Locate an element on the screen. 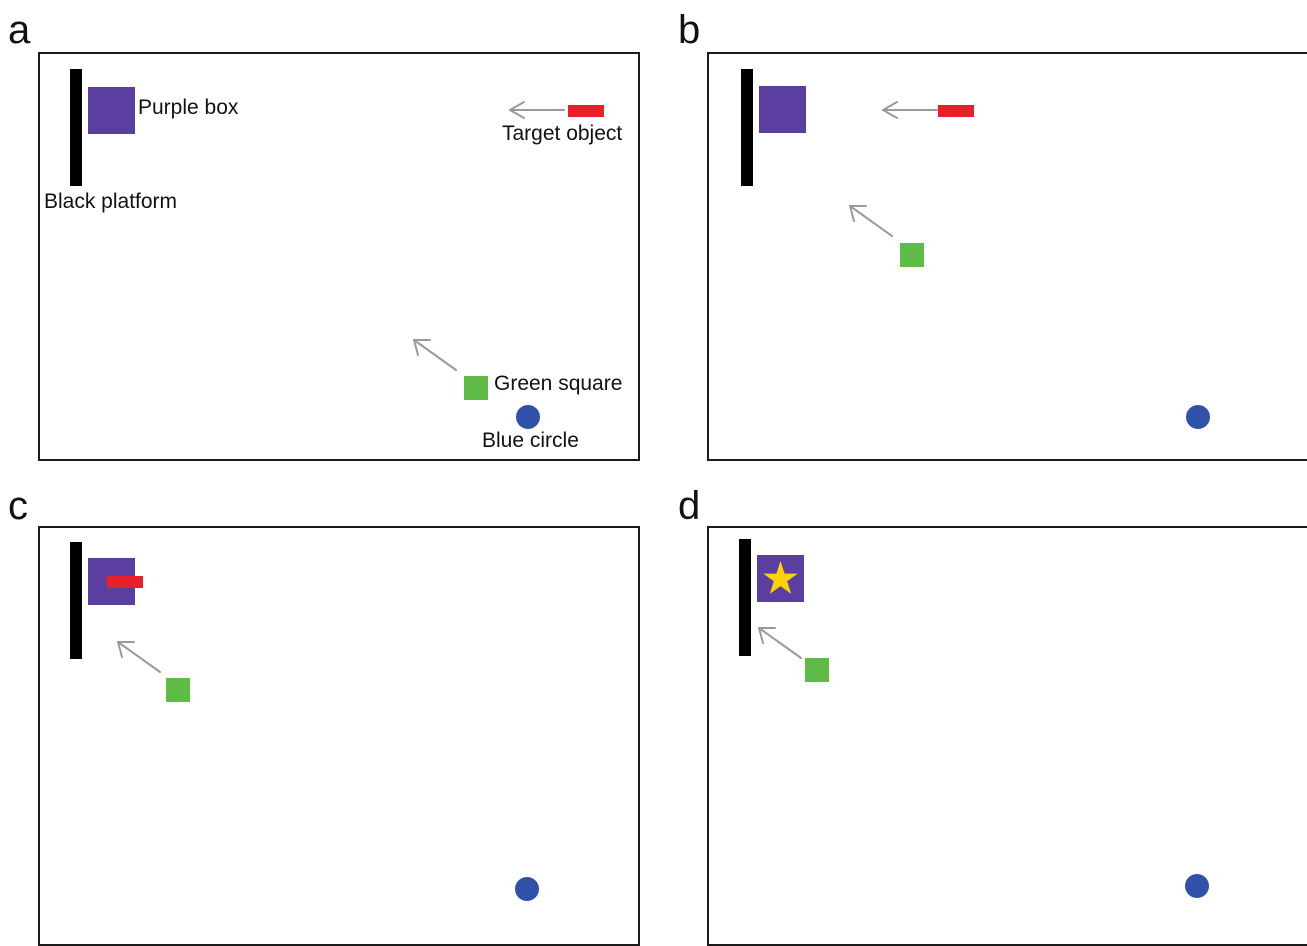  star-icon is located at coordinates (780, 577).